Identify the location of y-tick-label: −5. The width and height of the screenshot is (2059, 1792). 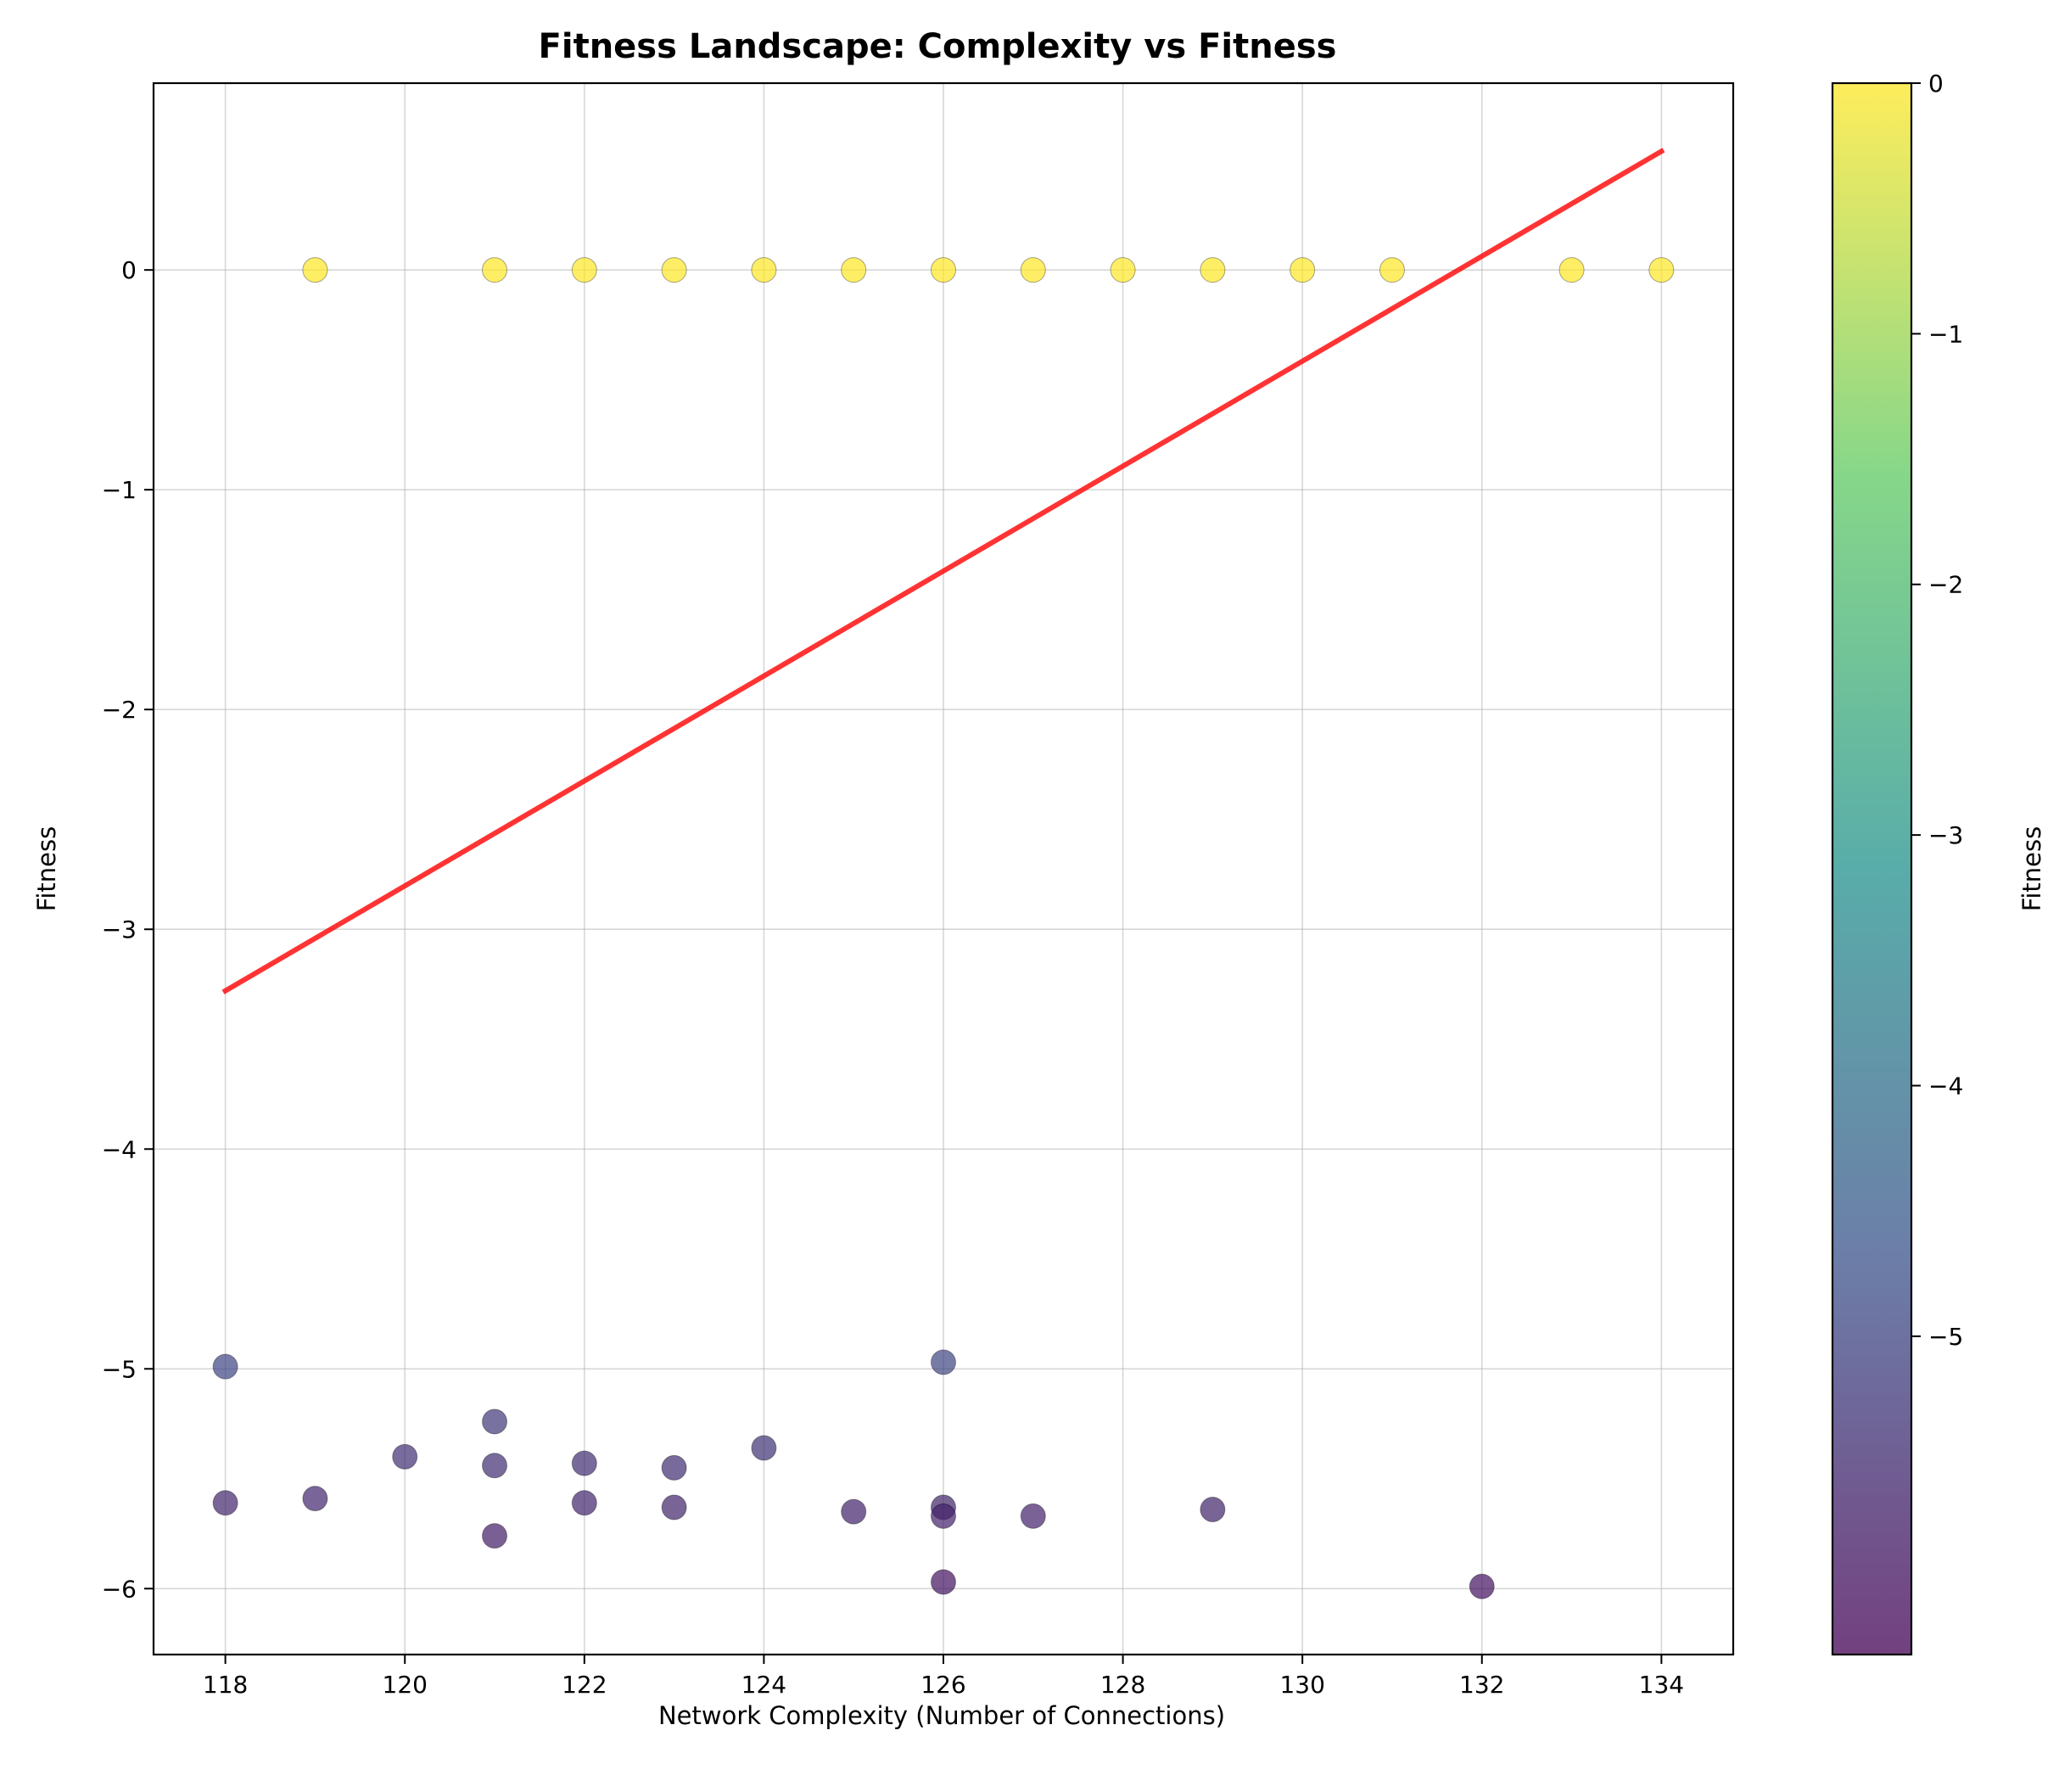
(119, 1369).